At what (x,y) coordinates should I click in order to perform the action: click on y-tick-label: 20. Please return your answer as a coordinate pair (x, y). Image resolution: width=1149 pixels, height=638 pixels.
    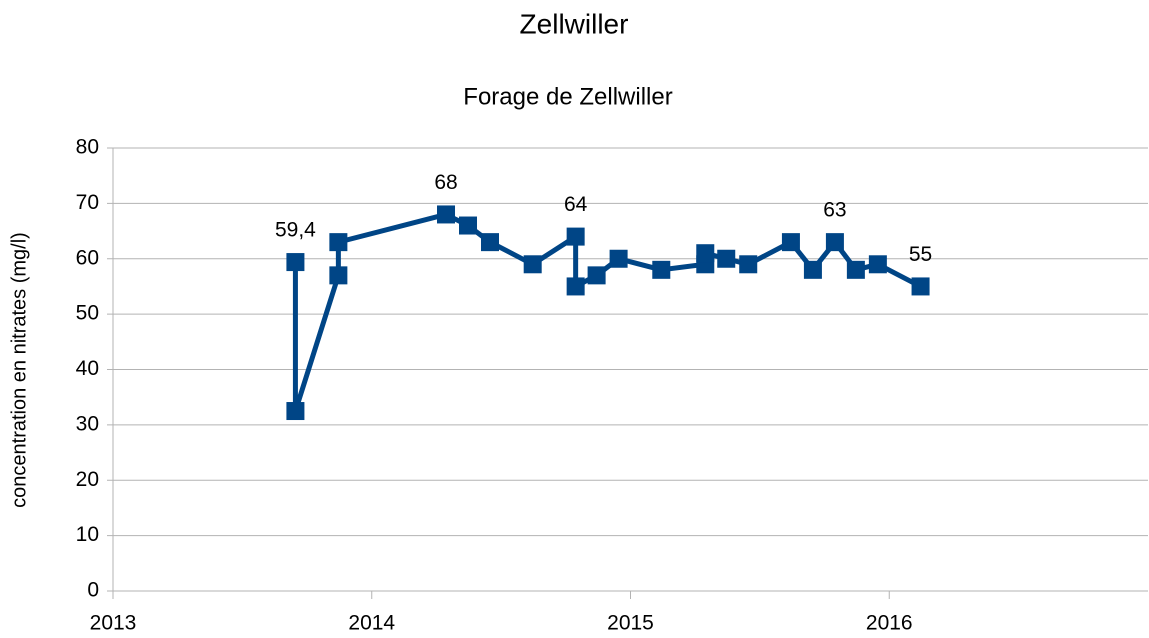
    Looking at the image, I should click on (87, 479).